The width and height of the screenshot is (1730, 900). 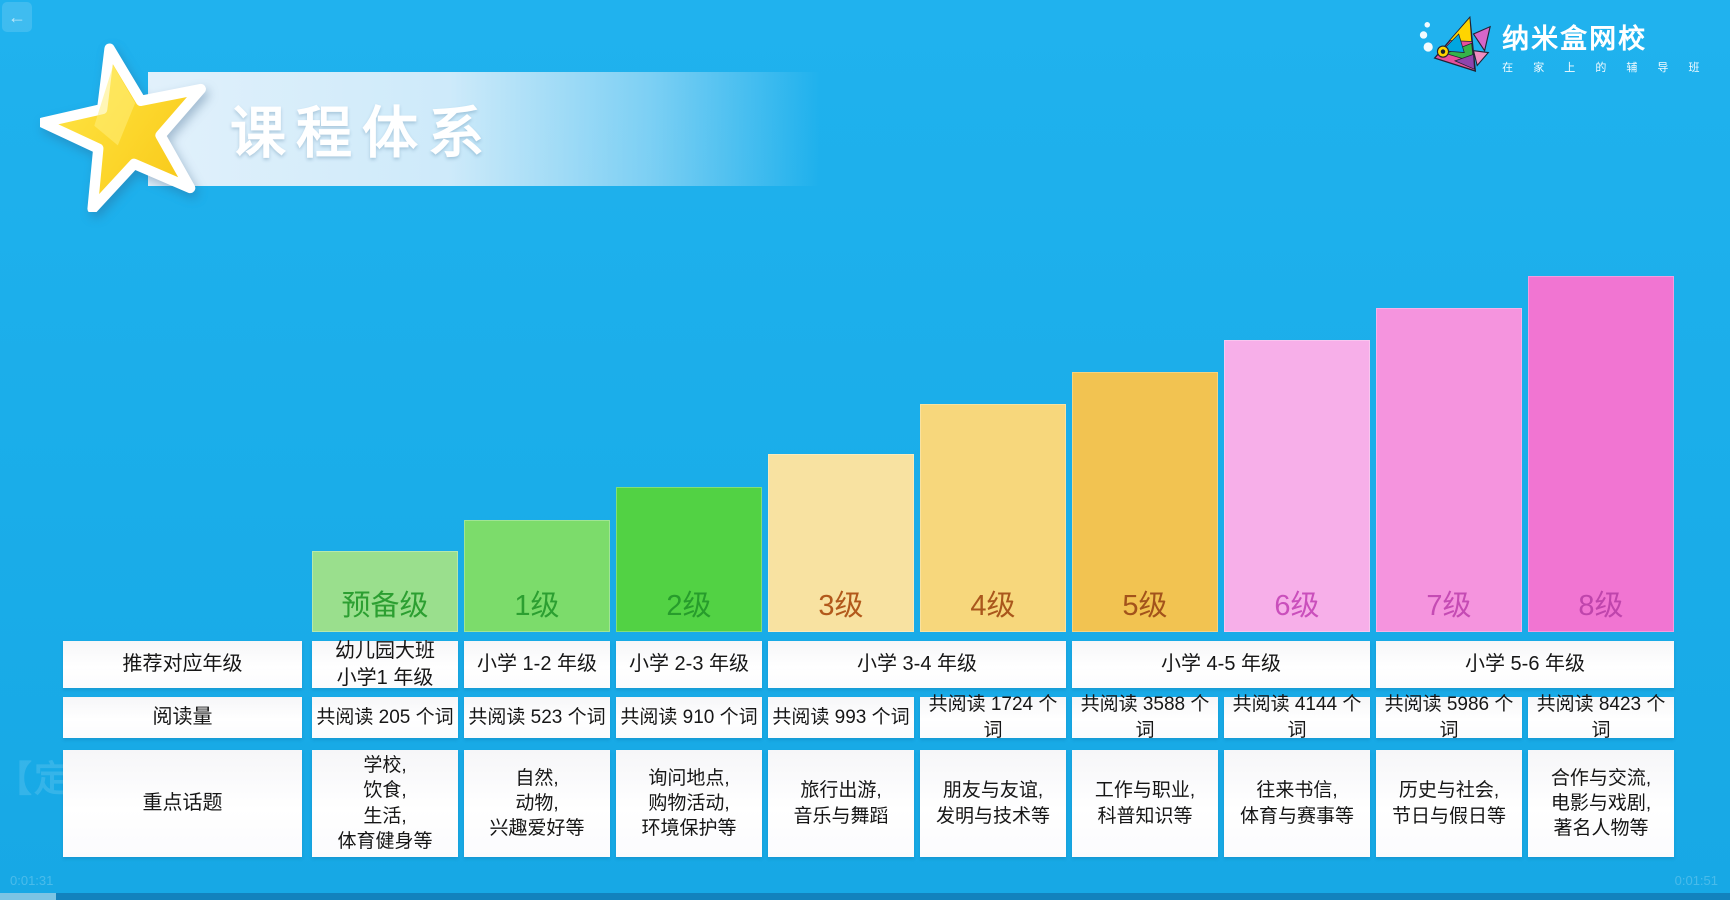 What do you see at coordinates (1297, 803) in the screenshot?
I see `topic-cell: 往来书信, 体育与赛事等` at bounding box center [1297, 803].